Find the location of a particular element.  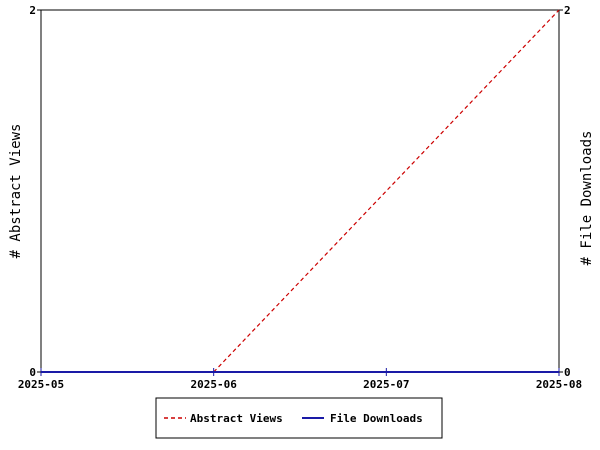

y-axis-right-title: # File Downloads is located at coordinates (587, 198).